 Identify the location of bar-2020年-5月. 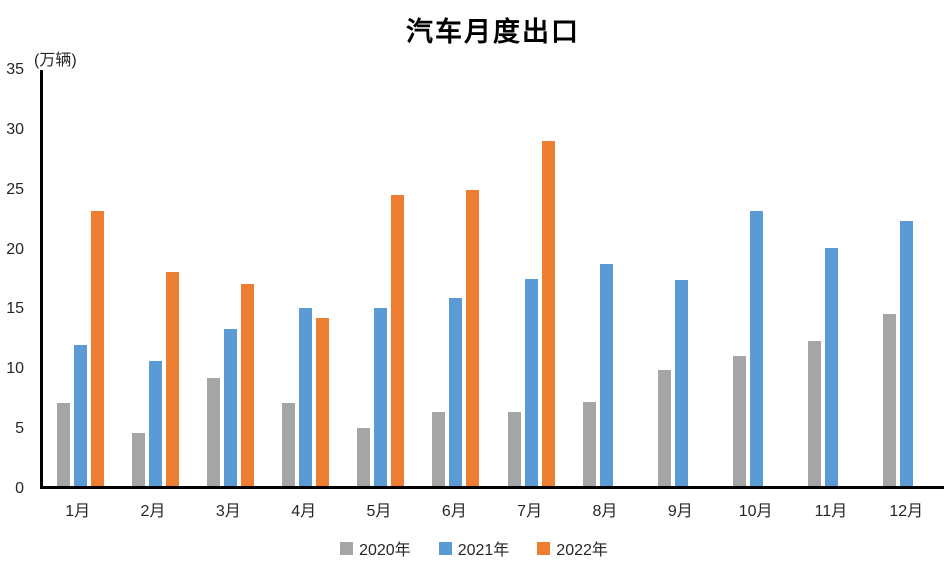
(364, 456).